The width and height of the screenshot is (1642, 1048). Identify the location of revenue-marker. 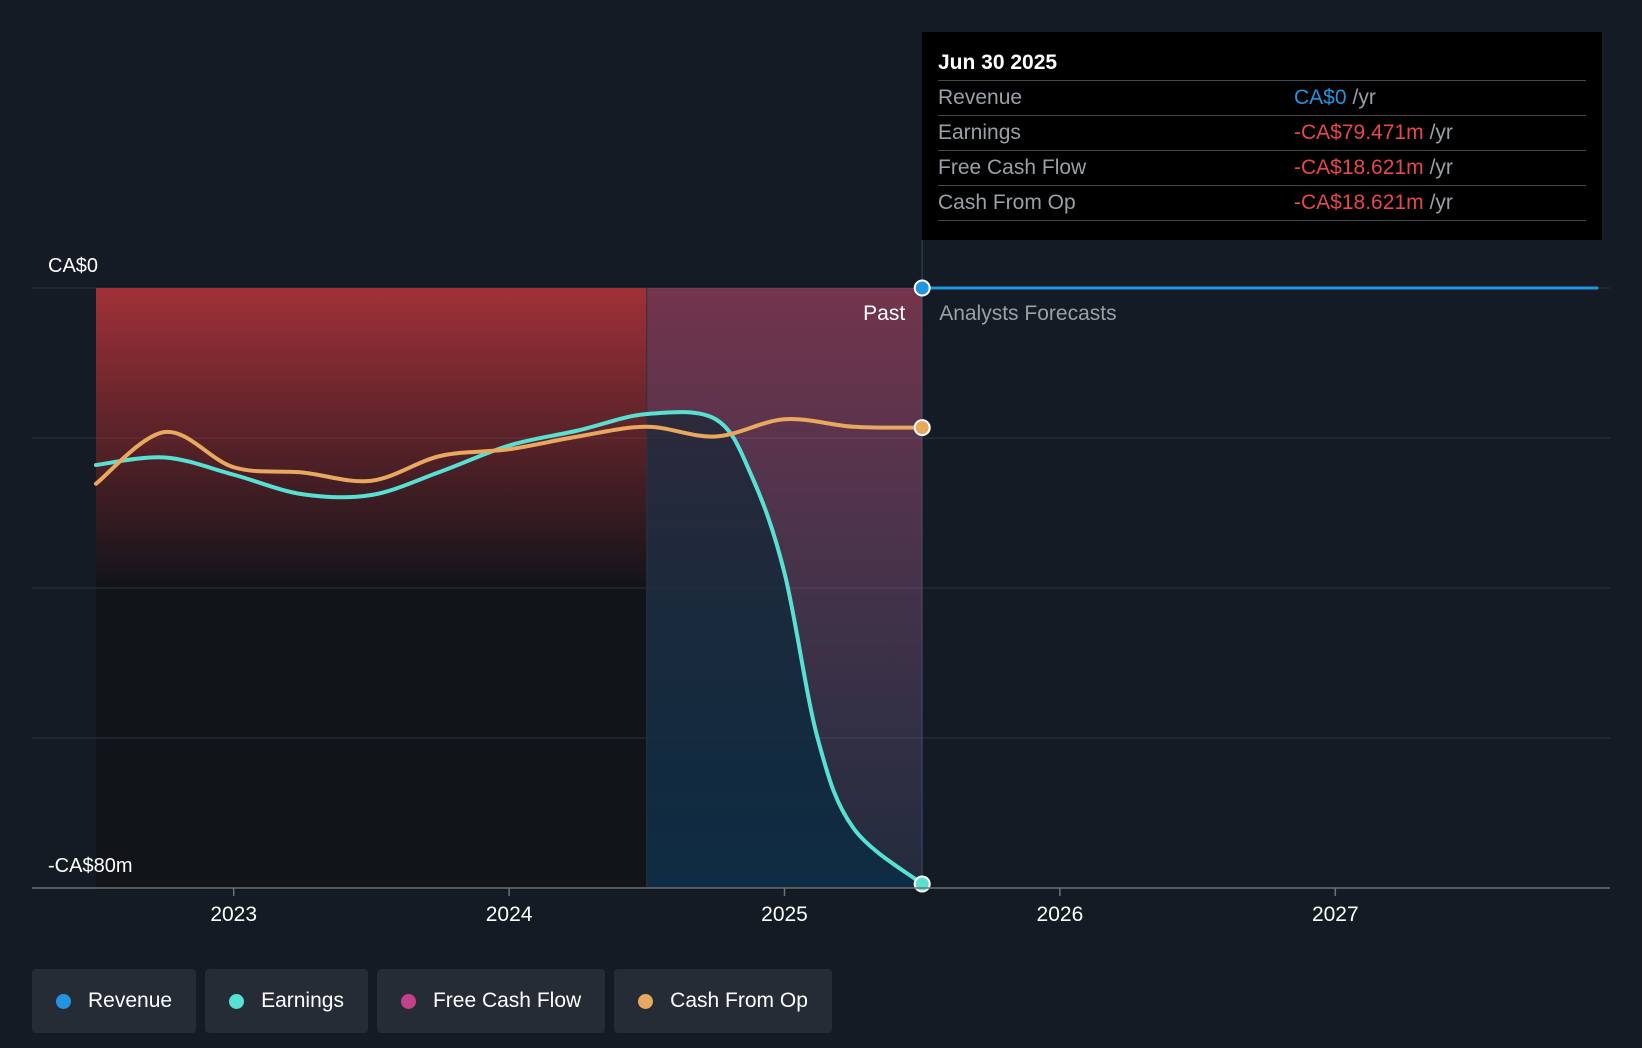
(922, 288).